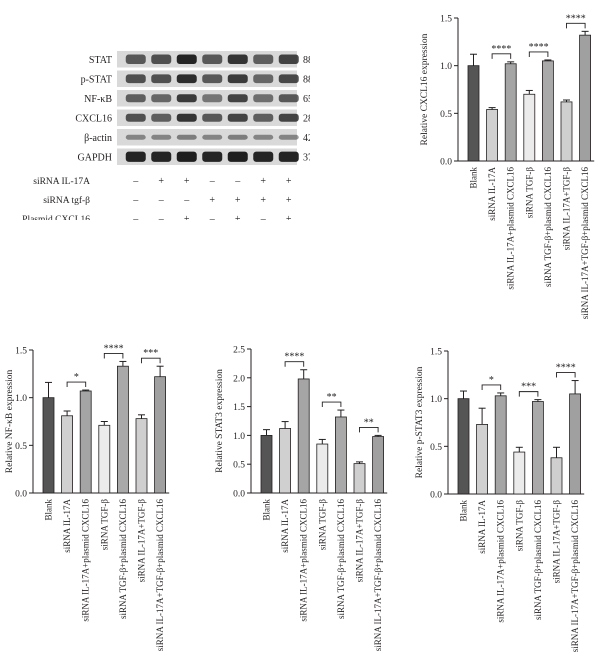  What do you see at coordinates (95, 158) in the screenshot?
I see `blot-row-label: GAPDH` at bounding box center [95, 158].